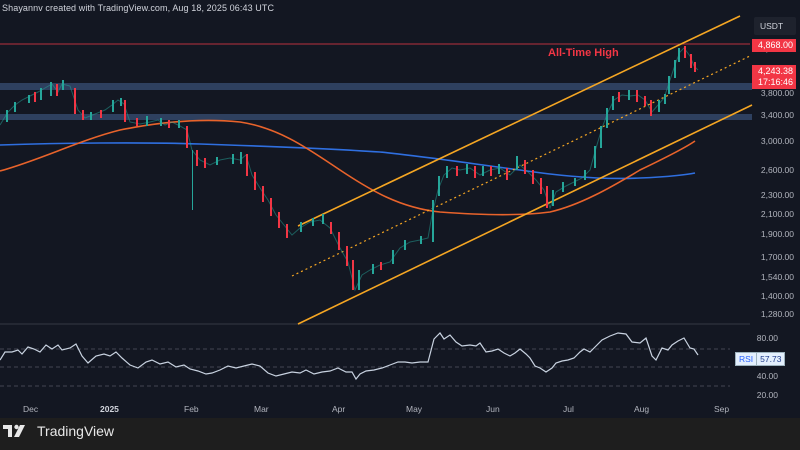  I want to click on time-tick: May, so click(414, 409).